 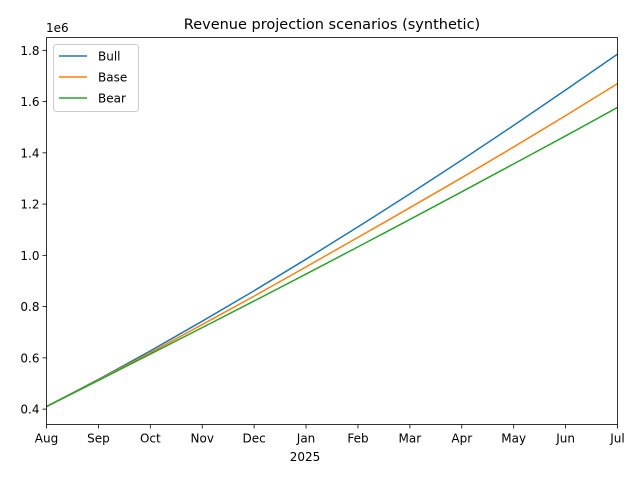 What do you see at coordinates (202, 439) in the screenshot?
I see `x-tick-label: Nov` at bounding box center [202, 439].